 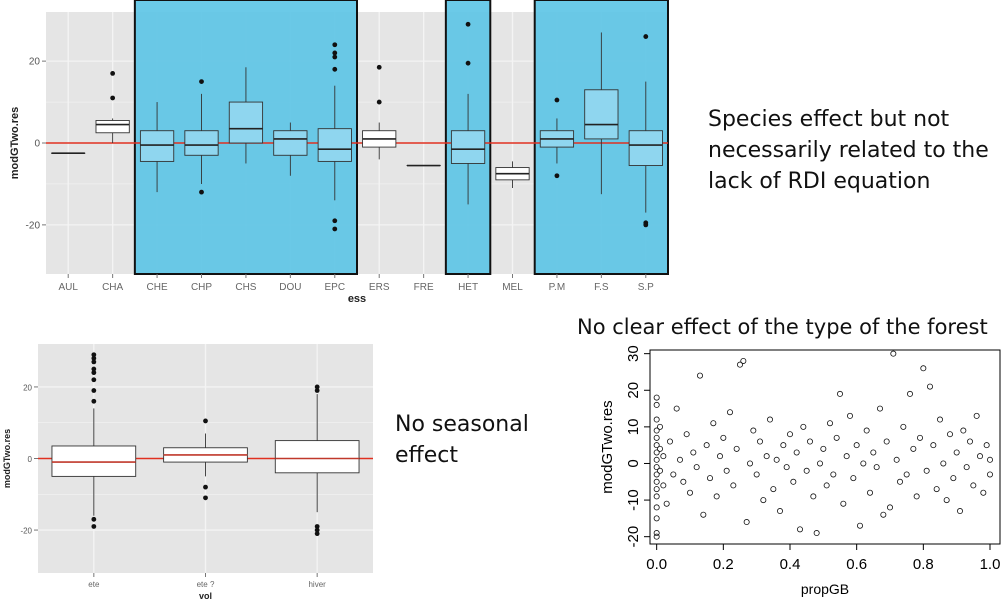 I want to click on x-tick-label: FRE, so click(x=424, y=287).